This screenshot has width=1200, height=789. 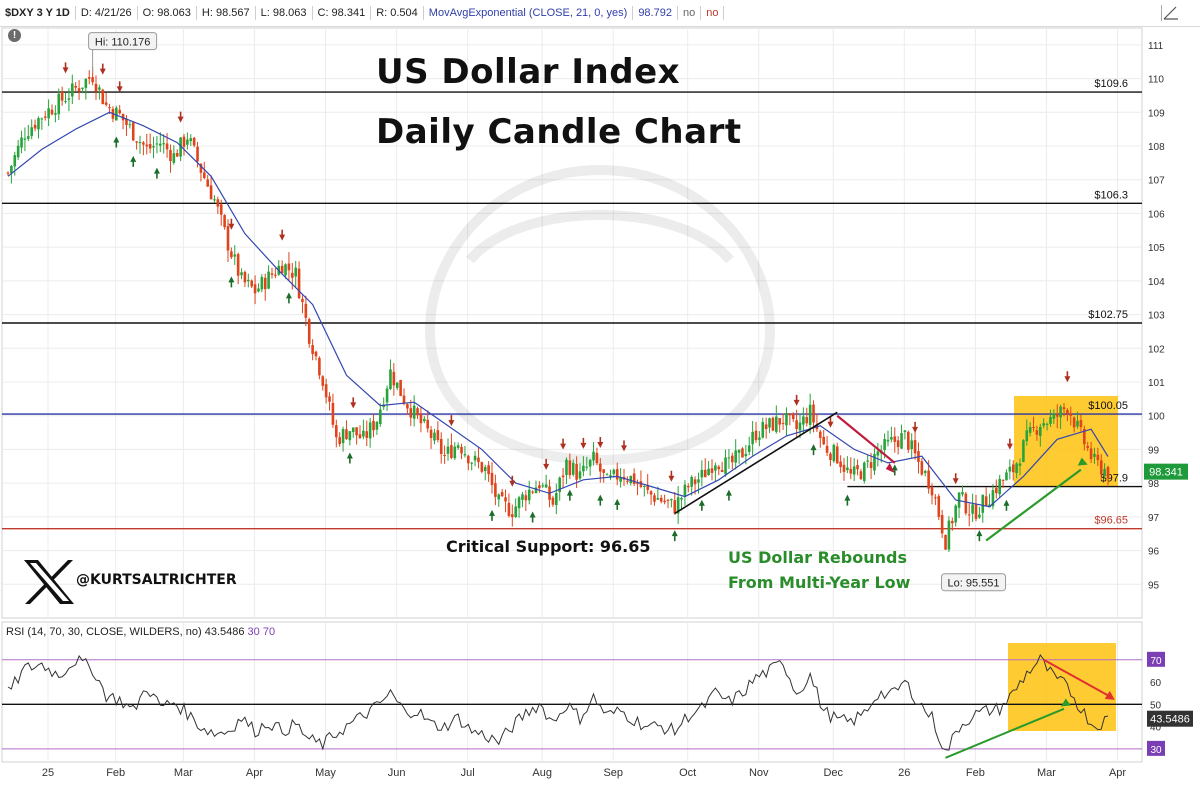 I want to click on ema-indicator-label: MovAvgExponential (CLOSE, 21, 0, yes), so click(x=529, y=13).